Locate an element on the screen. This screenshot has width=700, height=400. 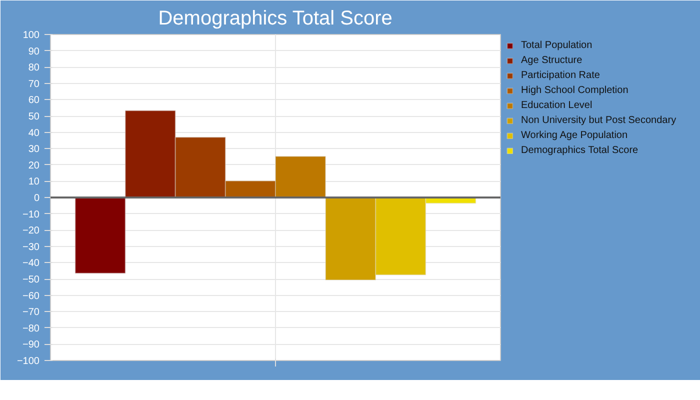
y-tick-label: −70 is located at coordinates (31, 312).